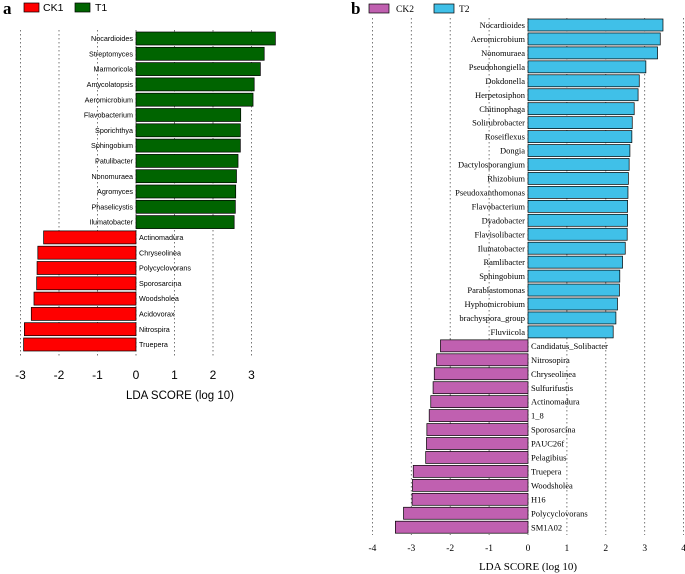 This screenshot has height=574, width=685. What do you see at coordinates (160, 252) in the screenshot?
I see `label-CK1-Chryseolinea: Chryseolinea` at bounding box center [160, 252].